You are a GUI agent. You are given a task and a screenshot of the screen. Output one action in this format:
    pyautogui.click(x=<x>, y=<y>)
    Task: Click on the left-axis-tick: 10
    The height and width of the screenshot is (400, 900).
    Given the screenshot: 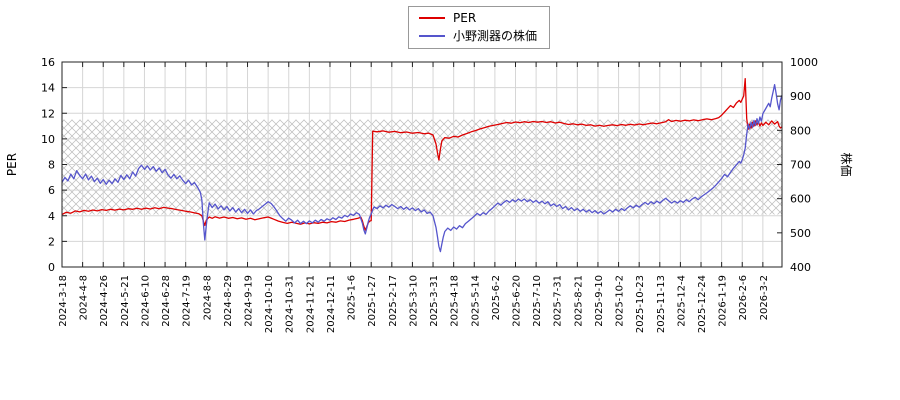 What is the action you would take?
    pyautogui.click(x=48, y=139)
    